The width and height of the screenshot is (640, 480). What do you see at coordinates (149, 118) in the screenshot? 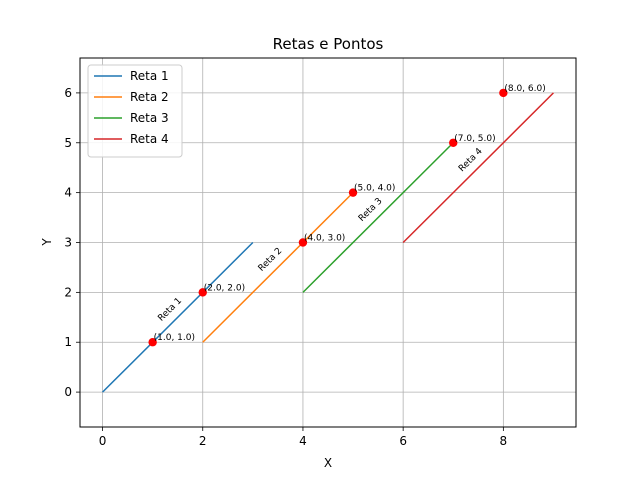
I see `legend-label: Reta 3` at bounding box center [149, 118].